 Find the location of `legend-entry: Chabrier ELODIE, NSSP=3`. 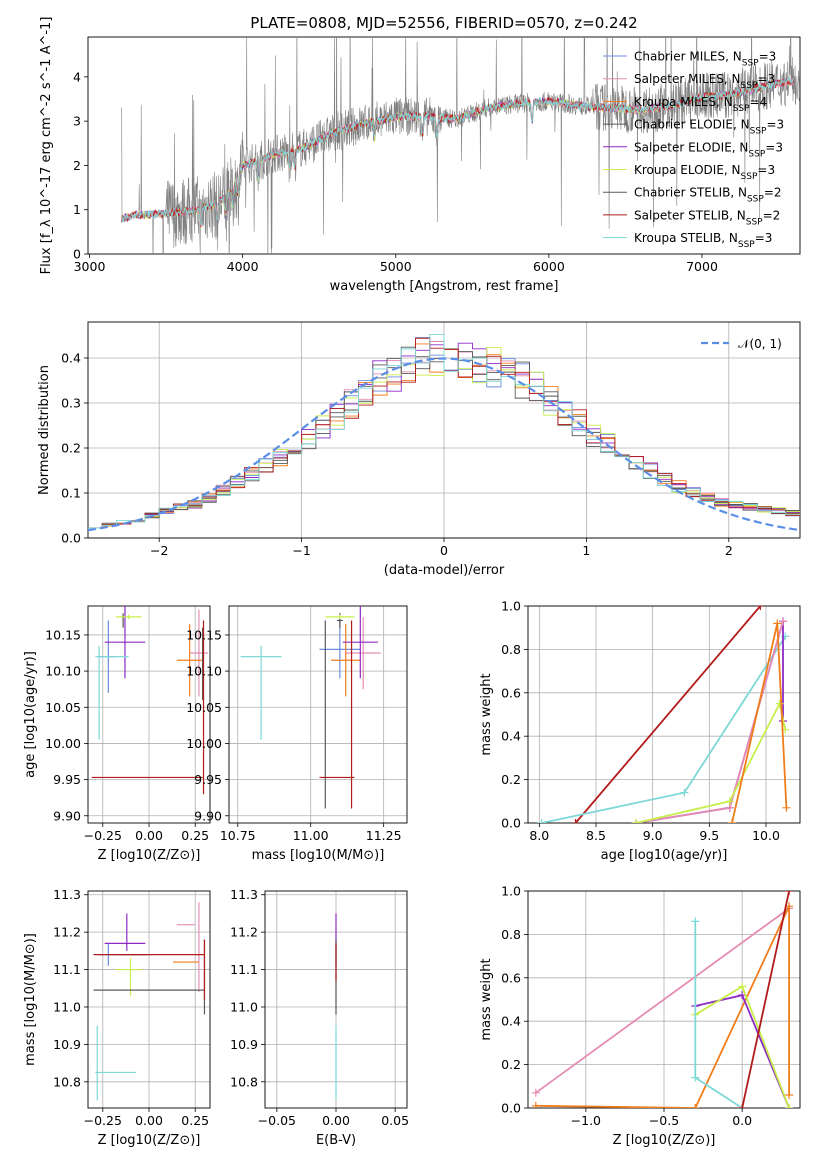

legend-entry: Chabrier ELODIE, NSSP=3 is located at coordinates (709, 127).